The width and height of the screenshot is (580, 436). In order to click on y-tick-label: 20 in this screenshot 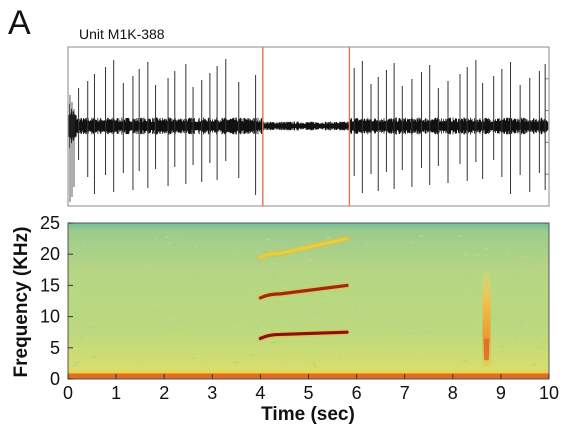, I will do `click(50, 254)`.